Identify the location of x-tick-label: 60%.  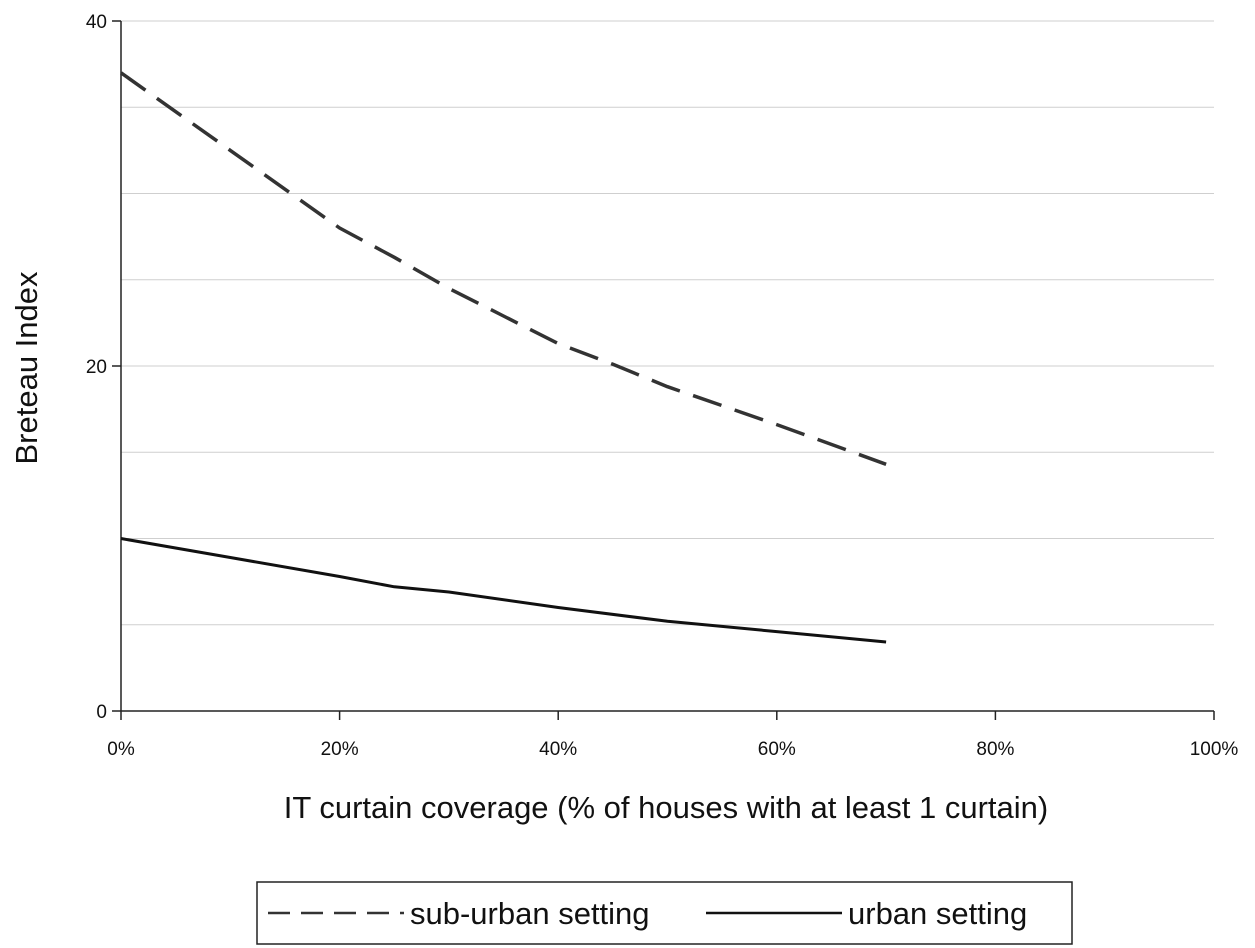
(777, 749).